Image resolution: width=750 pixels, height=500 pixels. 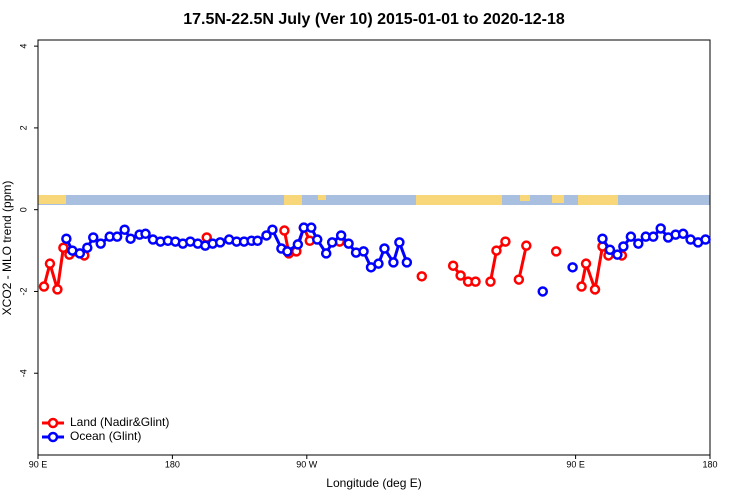 What do you see at coordinates (374, 200) in the screenshot?
I see `land-mask-strip` at bounding box center [374, 200].